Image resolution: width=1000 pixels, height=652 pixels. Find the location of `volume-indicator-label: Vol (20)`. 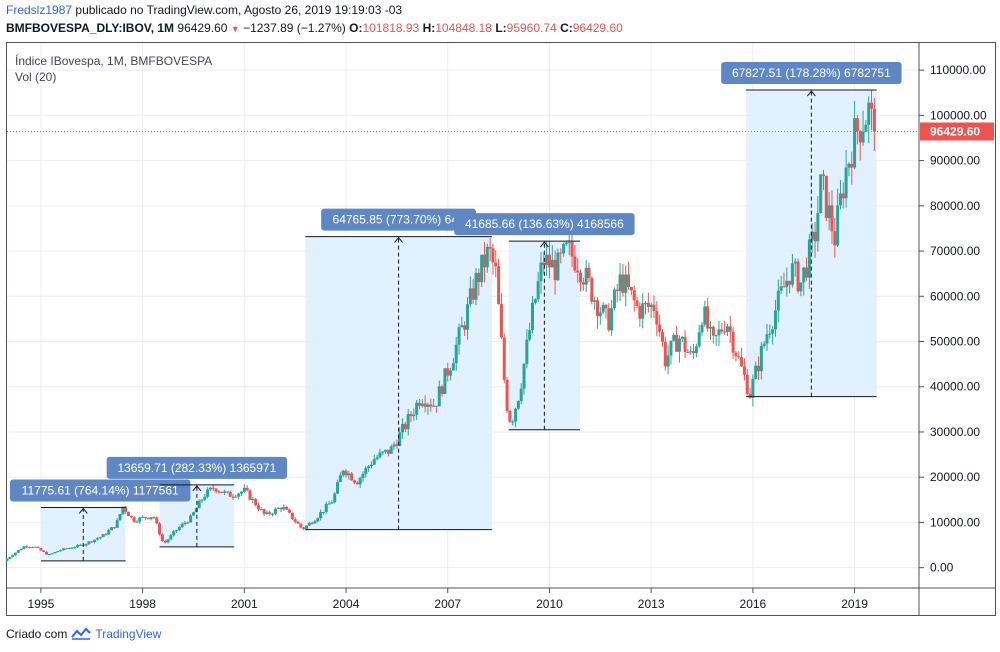

volume-indicator-label: Vol (20) is located at coordinates (36, 77).